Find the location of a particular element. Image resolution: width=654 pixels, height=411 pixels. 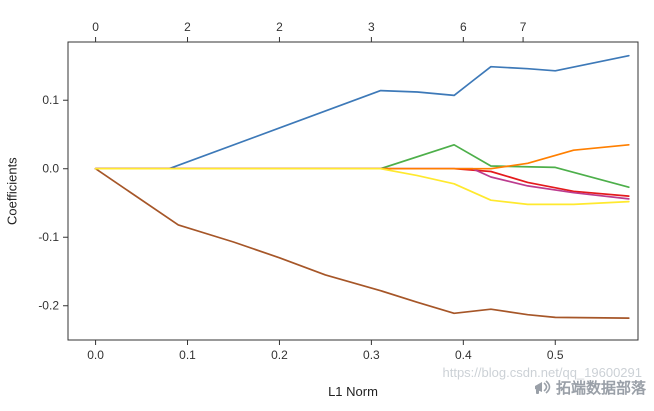

megaphone-icon is located at coordinates (543, 387).